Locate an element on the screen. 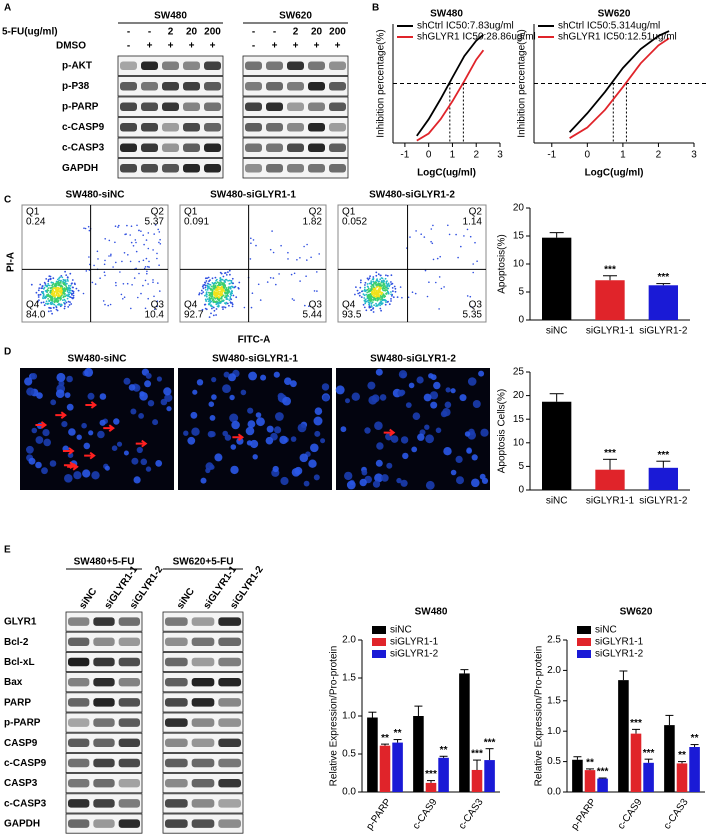  legend-label: siGLYR1-1 is located at coordinates (414, 642).